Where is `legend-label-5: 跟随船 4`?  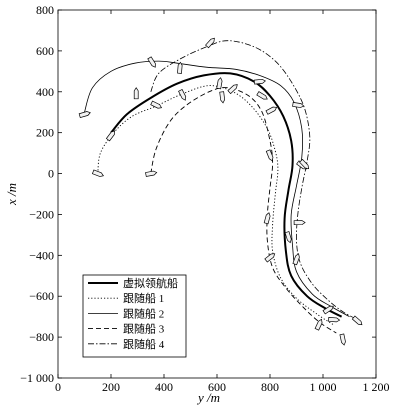 legend-label-5: 跟随船 4 is located at coordinates (144, 344).